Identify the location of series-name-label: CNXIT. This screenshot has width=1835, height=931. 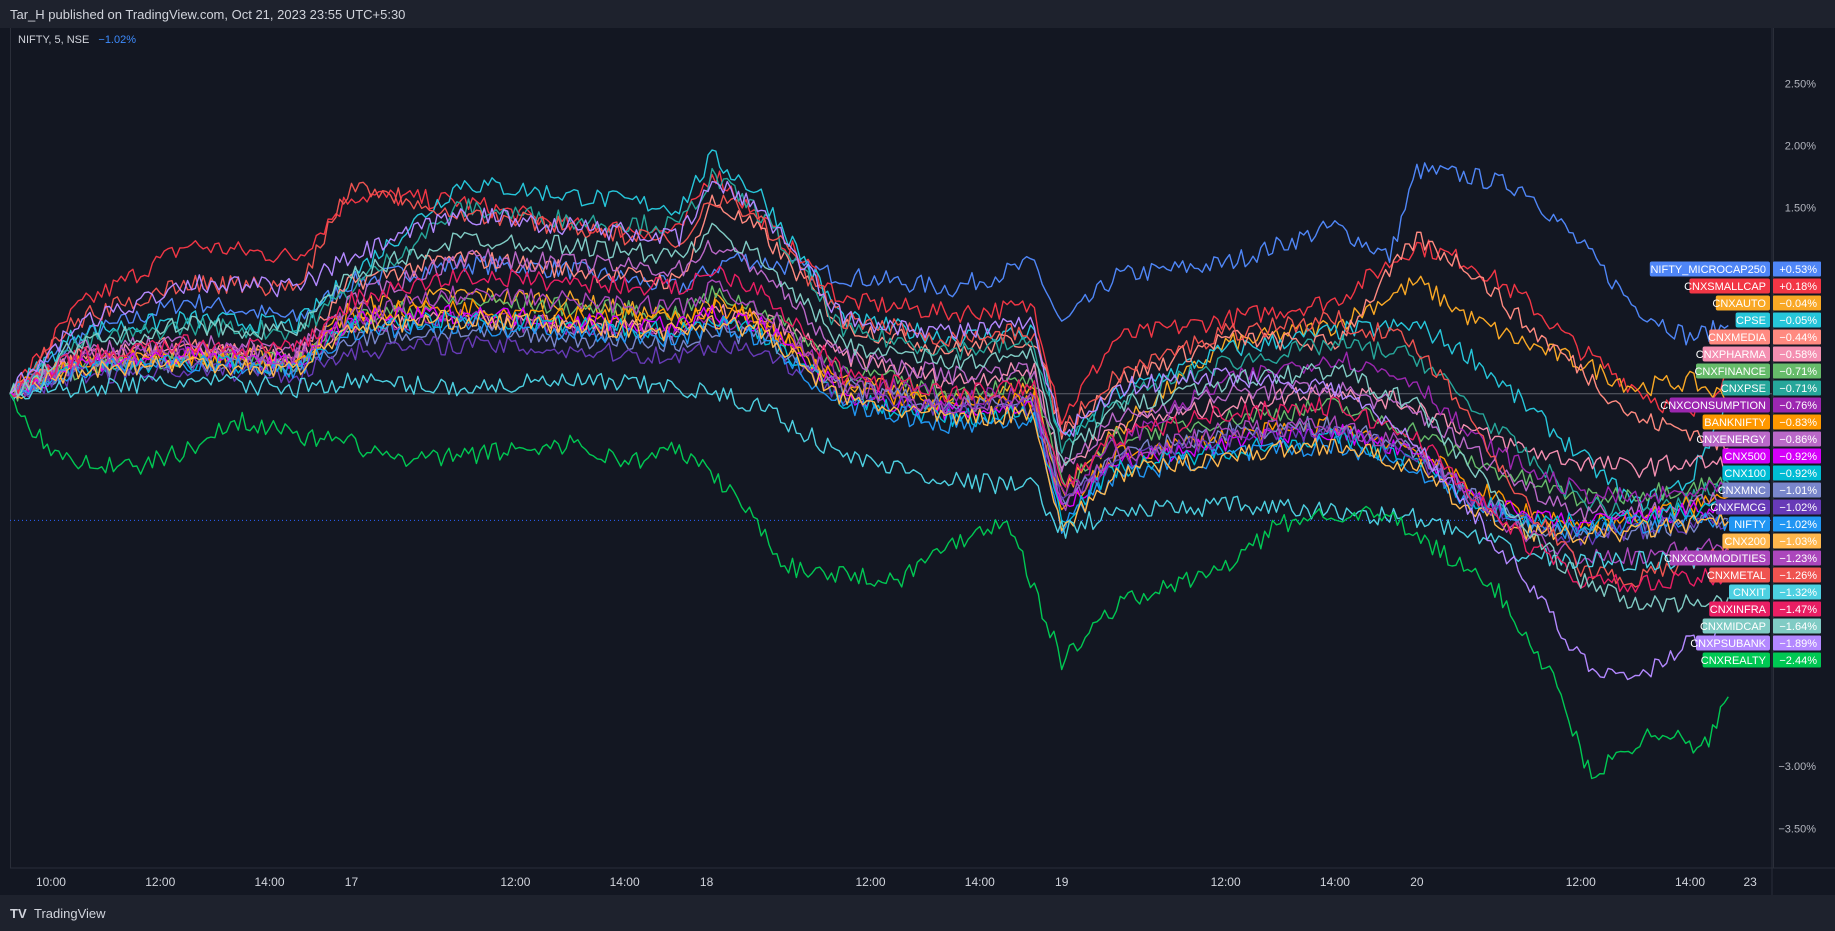
(1749, 593).